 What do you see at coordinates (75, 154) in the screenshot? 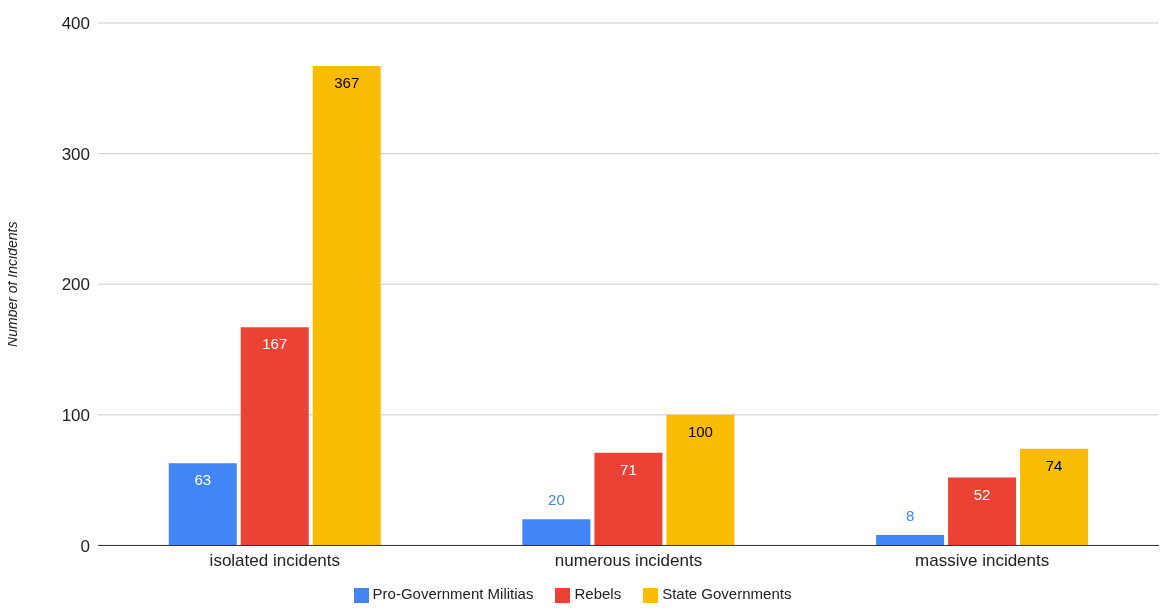
I see `y-tick-label: 300` at bounding box center [75, 154].